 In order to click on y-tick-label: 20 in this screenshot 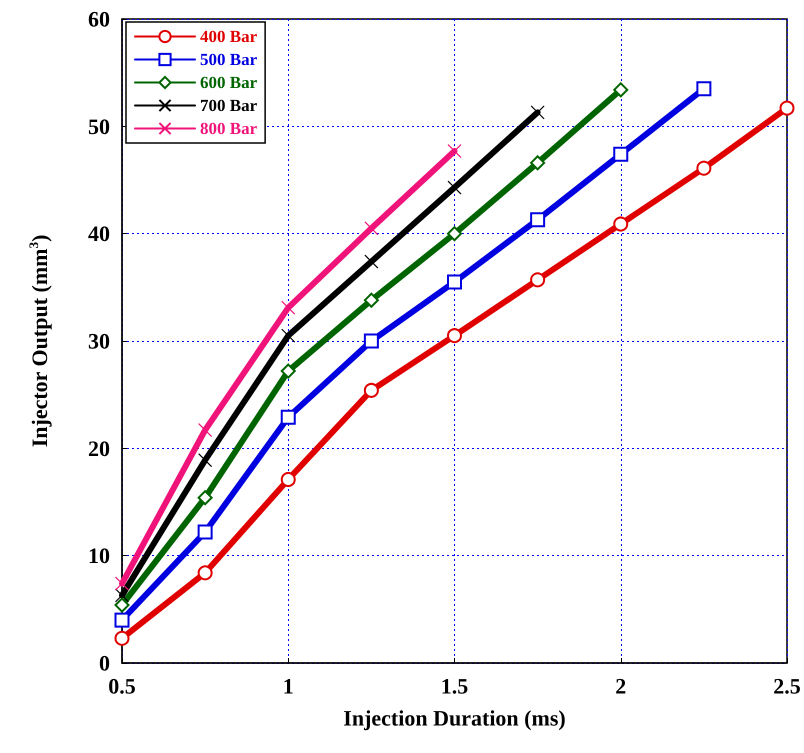, I will do `click(99, 448)`.